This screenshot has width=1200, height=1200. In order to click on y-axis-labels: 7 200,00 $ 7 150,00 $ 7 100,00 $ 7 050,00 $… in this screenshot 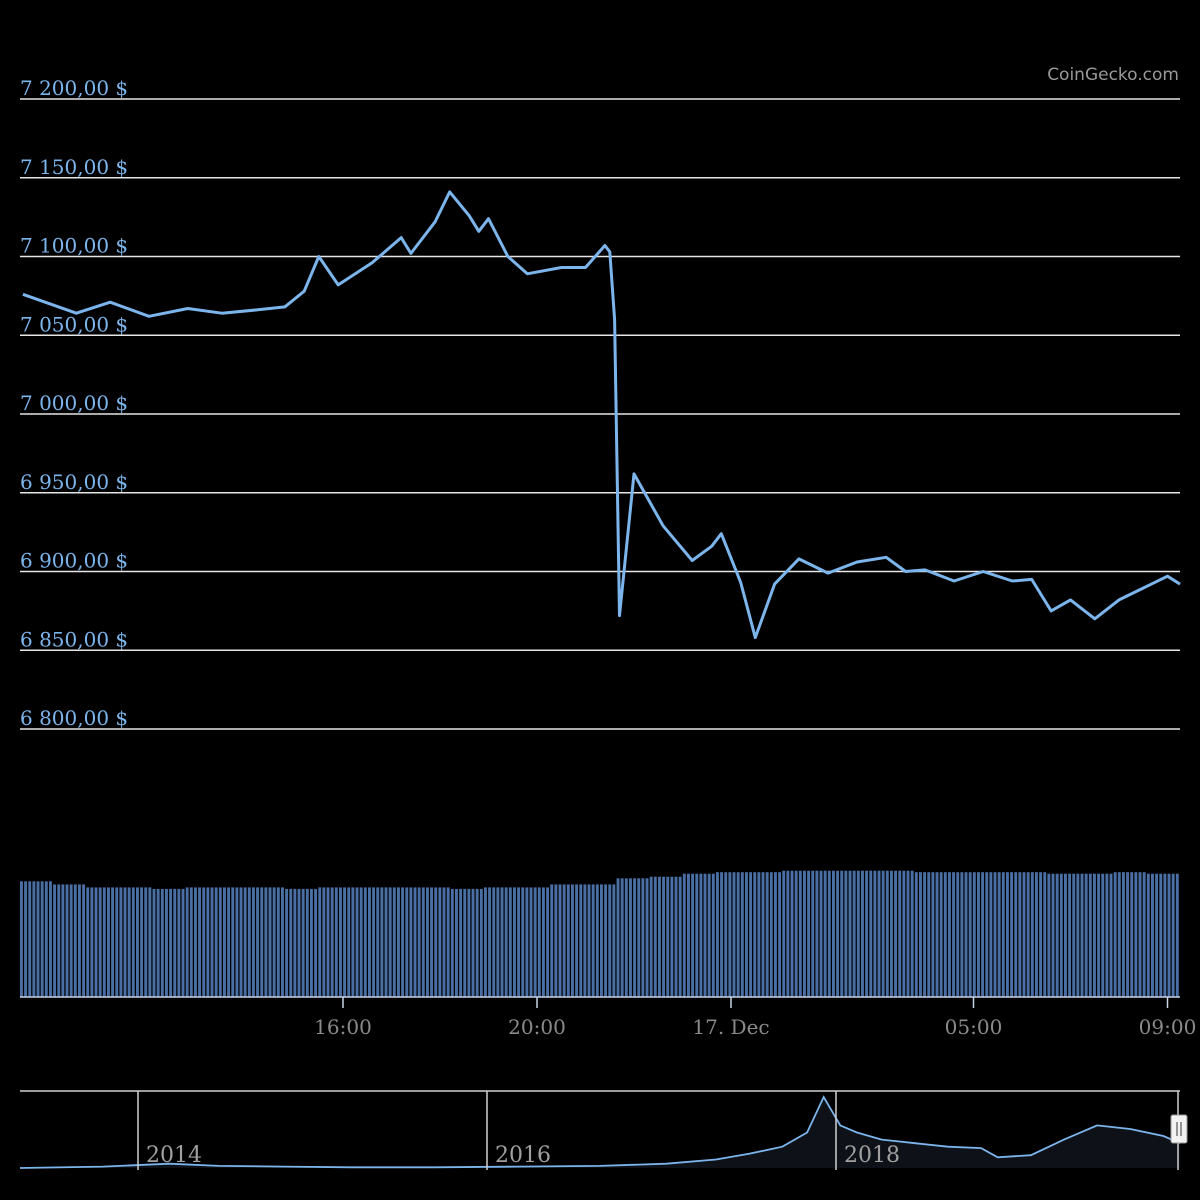, I will do `click(74, 403)`.